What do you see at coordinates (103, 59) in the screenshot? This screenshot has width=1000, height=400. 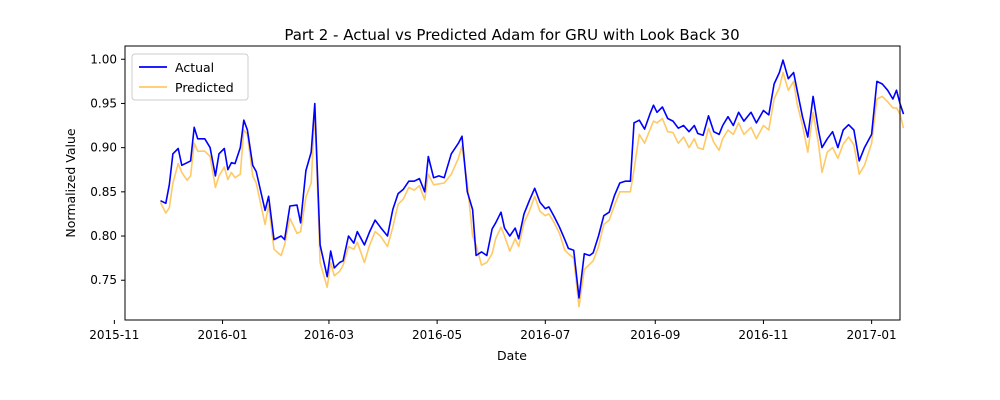 I see `y-tick-label: 1.00` at bounding box center [103, 59].